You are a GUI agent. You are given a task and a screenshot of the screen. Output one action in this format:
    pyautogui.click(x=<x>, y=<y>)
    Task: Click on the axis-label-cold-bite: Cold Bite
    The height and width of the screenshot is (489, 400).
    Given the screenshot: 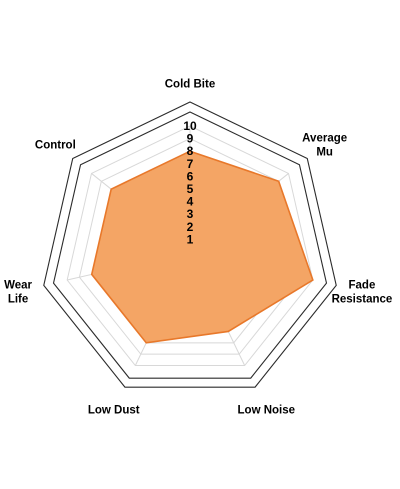 What is the action you would take?
    pyautogui.click(x=190, y=85)
    